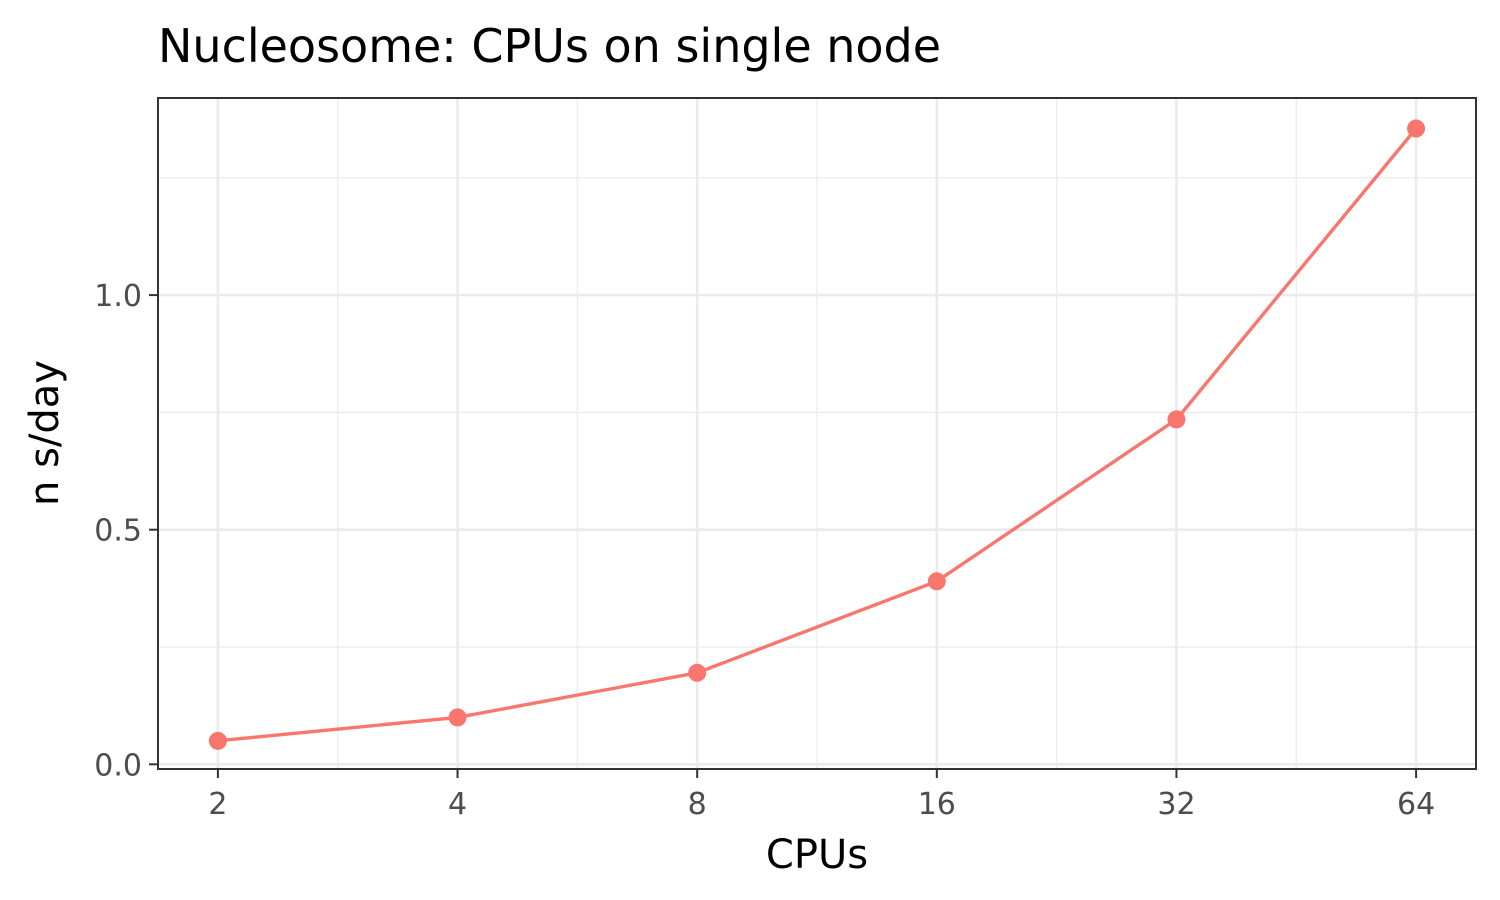  Describe the element at coordinates (549, 46) in the screenshot. I see `chart-title: Nucleosome: CPUs on single node` at that location.